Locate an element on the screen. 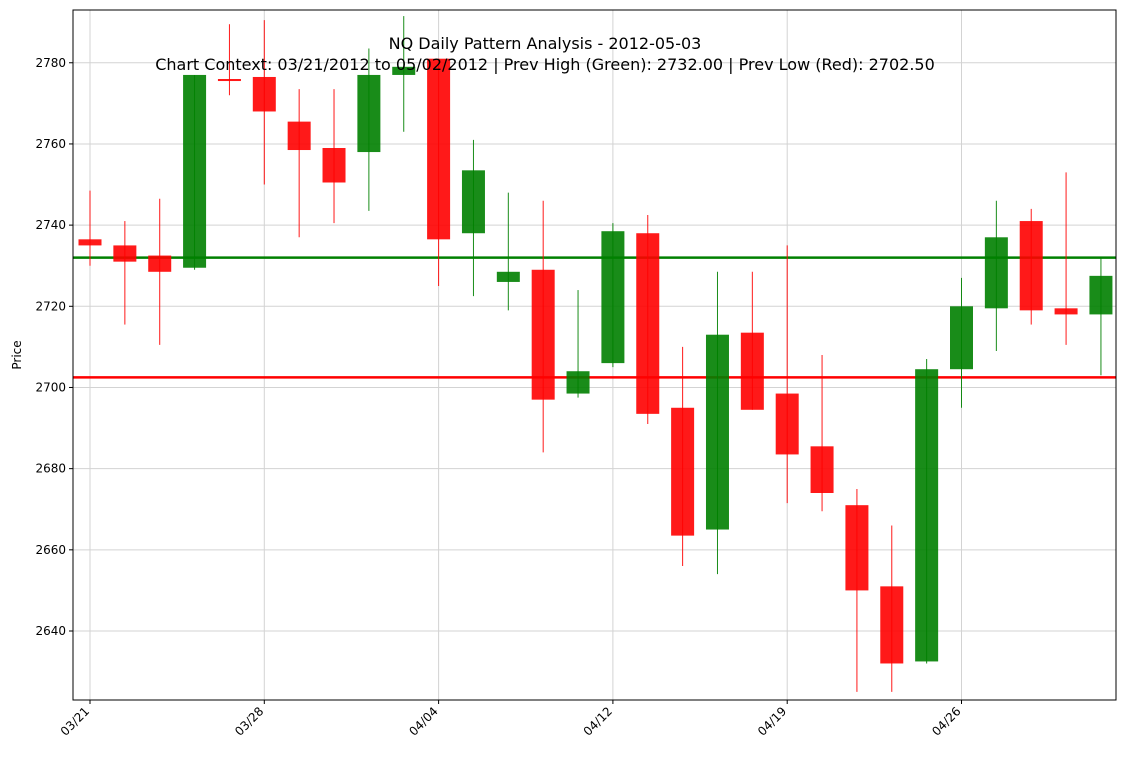 The image size is (1126, 758). y-tick-label: 2680 is located at coordinates (50, 469).